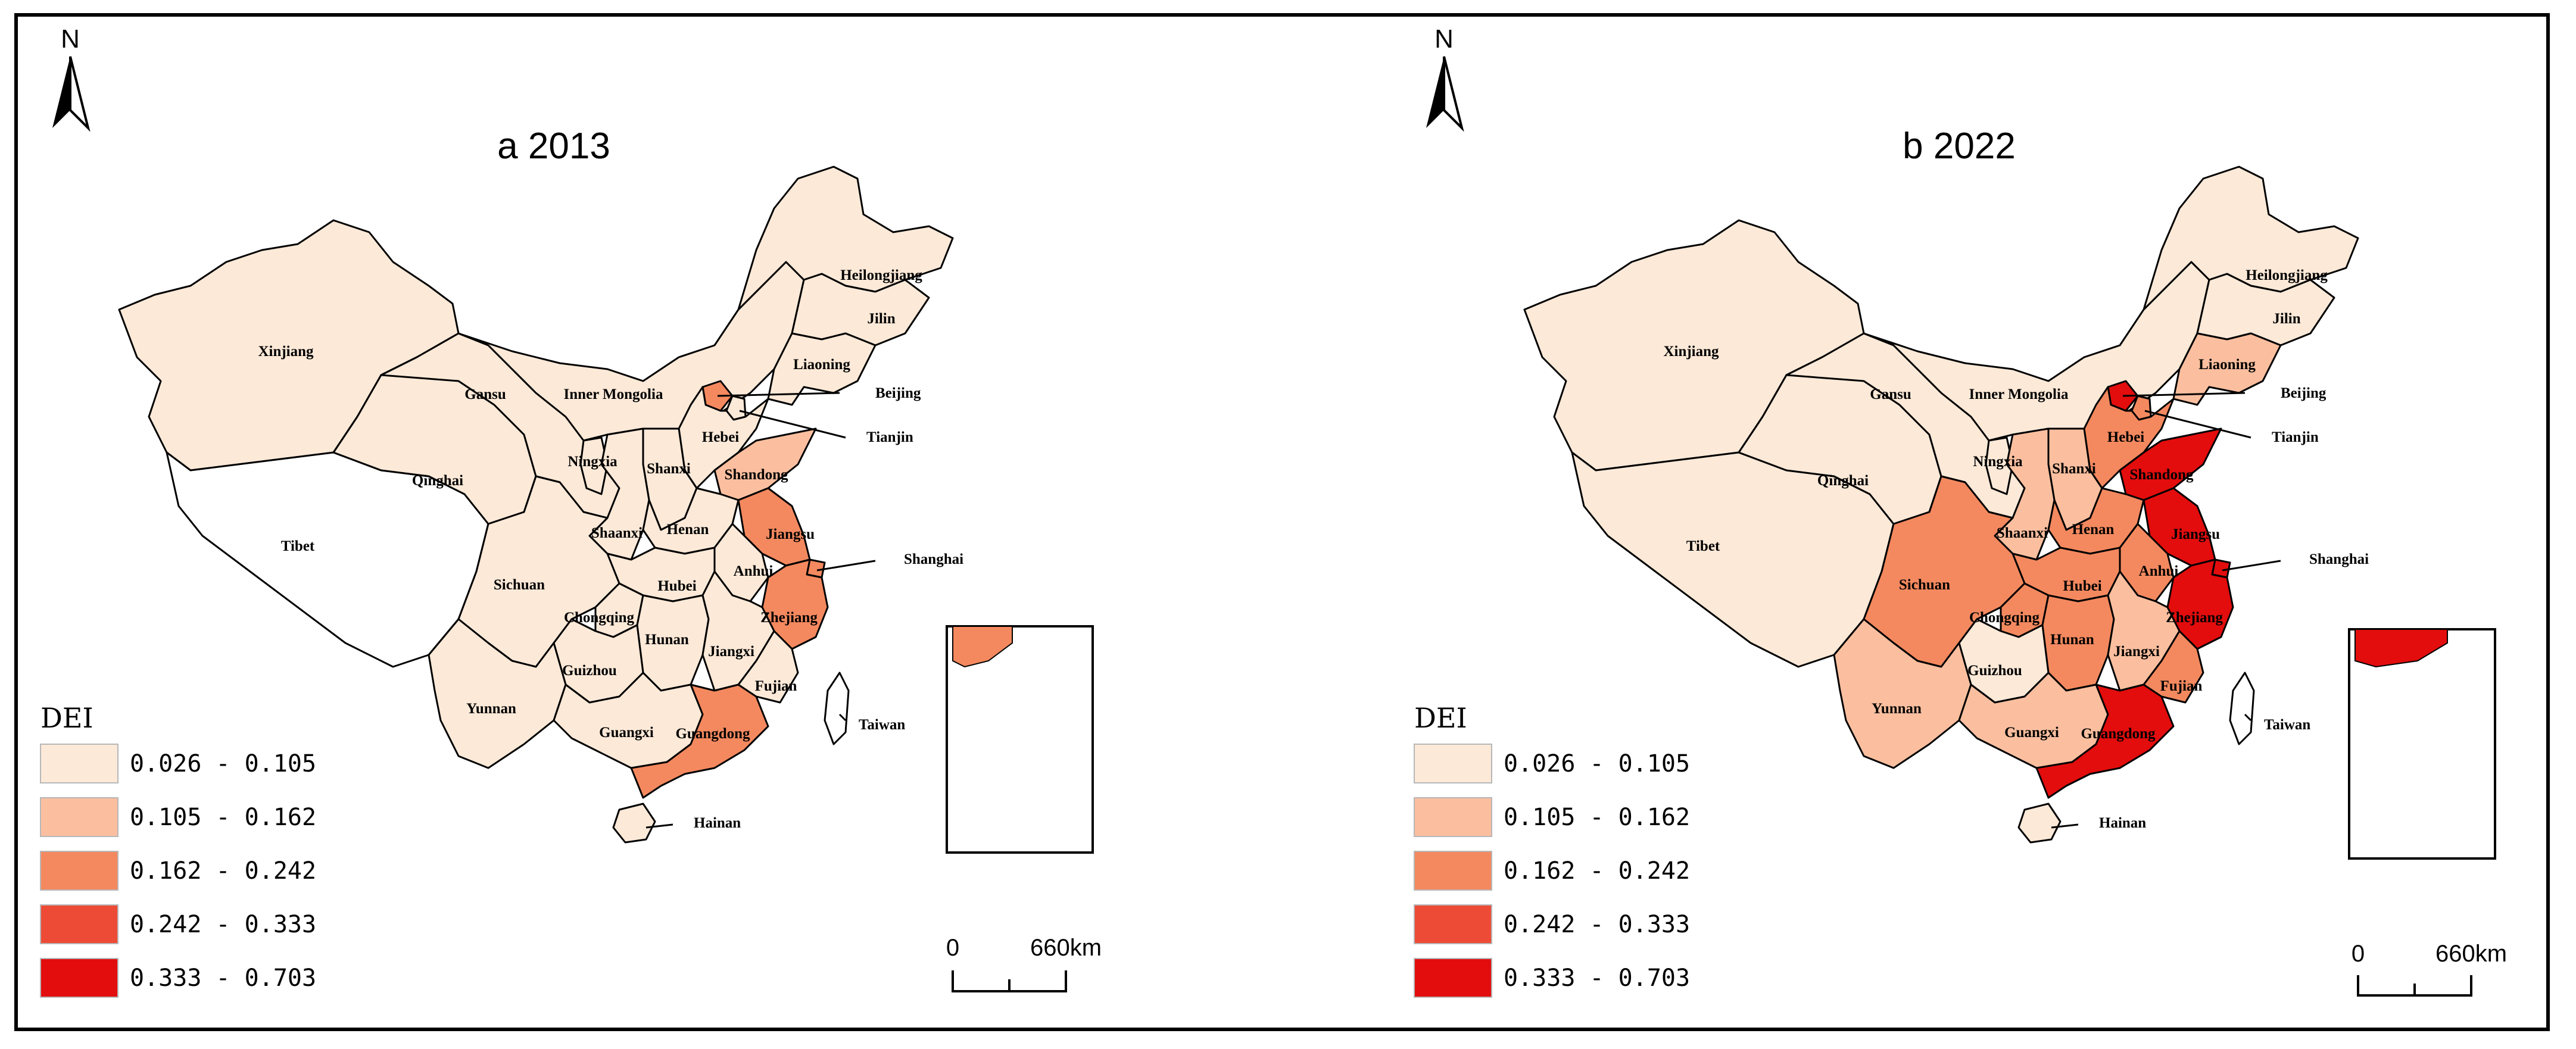  What do you see at coordinates (626, 733) in the screenshot?
I see `label-guangxi: Guangxi` at bounding box center [626, 733].